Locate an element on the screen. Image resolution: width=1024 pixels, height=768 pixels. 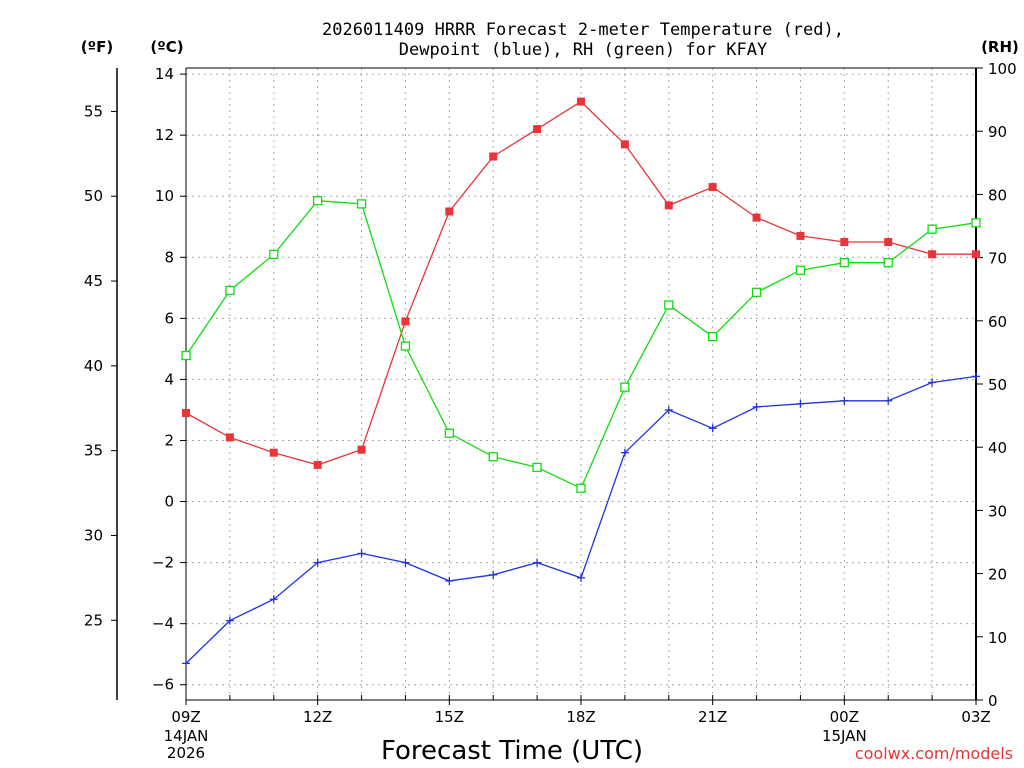
celsius-tick-label: −4 is located at coordinates (163, 624).